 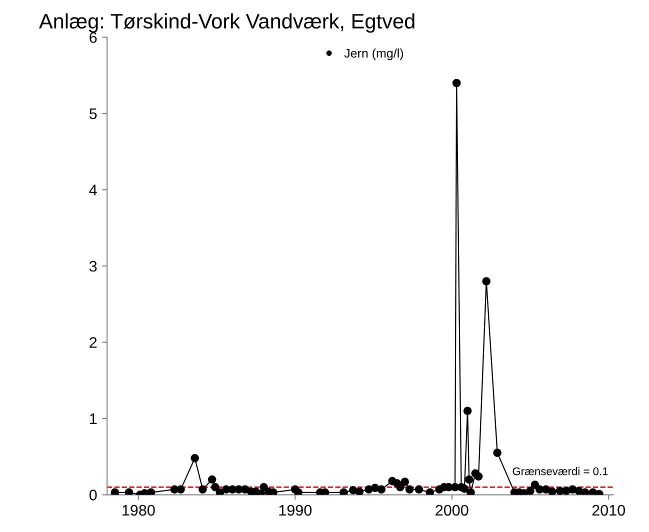 What do you see at coordinates (93, 495) in the screenshot?
I see `y-tick-label: 0` at bounding box center [93, 495].